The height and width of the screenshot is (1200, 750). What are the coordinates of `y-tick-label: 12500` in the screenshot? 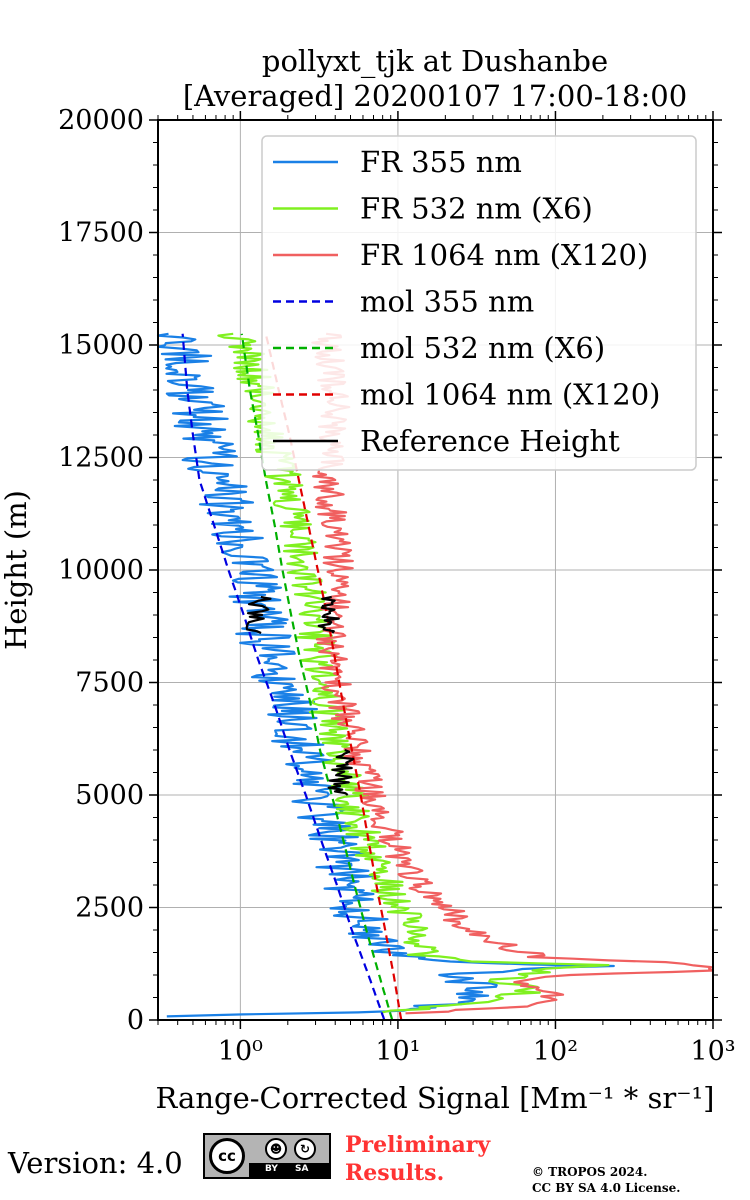 It's located at (101, 458).